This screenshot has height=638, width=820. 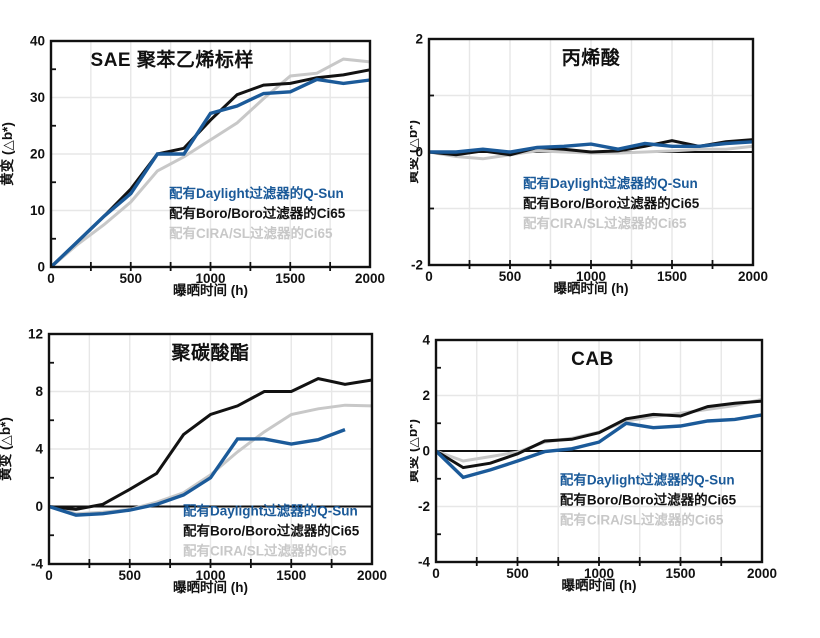 What do you see at coordinates (37, 41) in the screenshot?
I see `y-tick-label: 40` at bounding box center [37, 41].